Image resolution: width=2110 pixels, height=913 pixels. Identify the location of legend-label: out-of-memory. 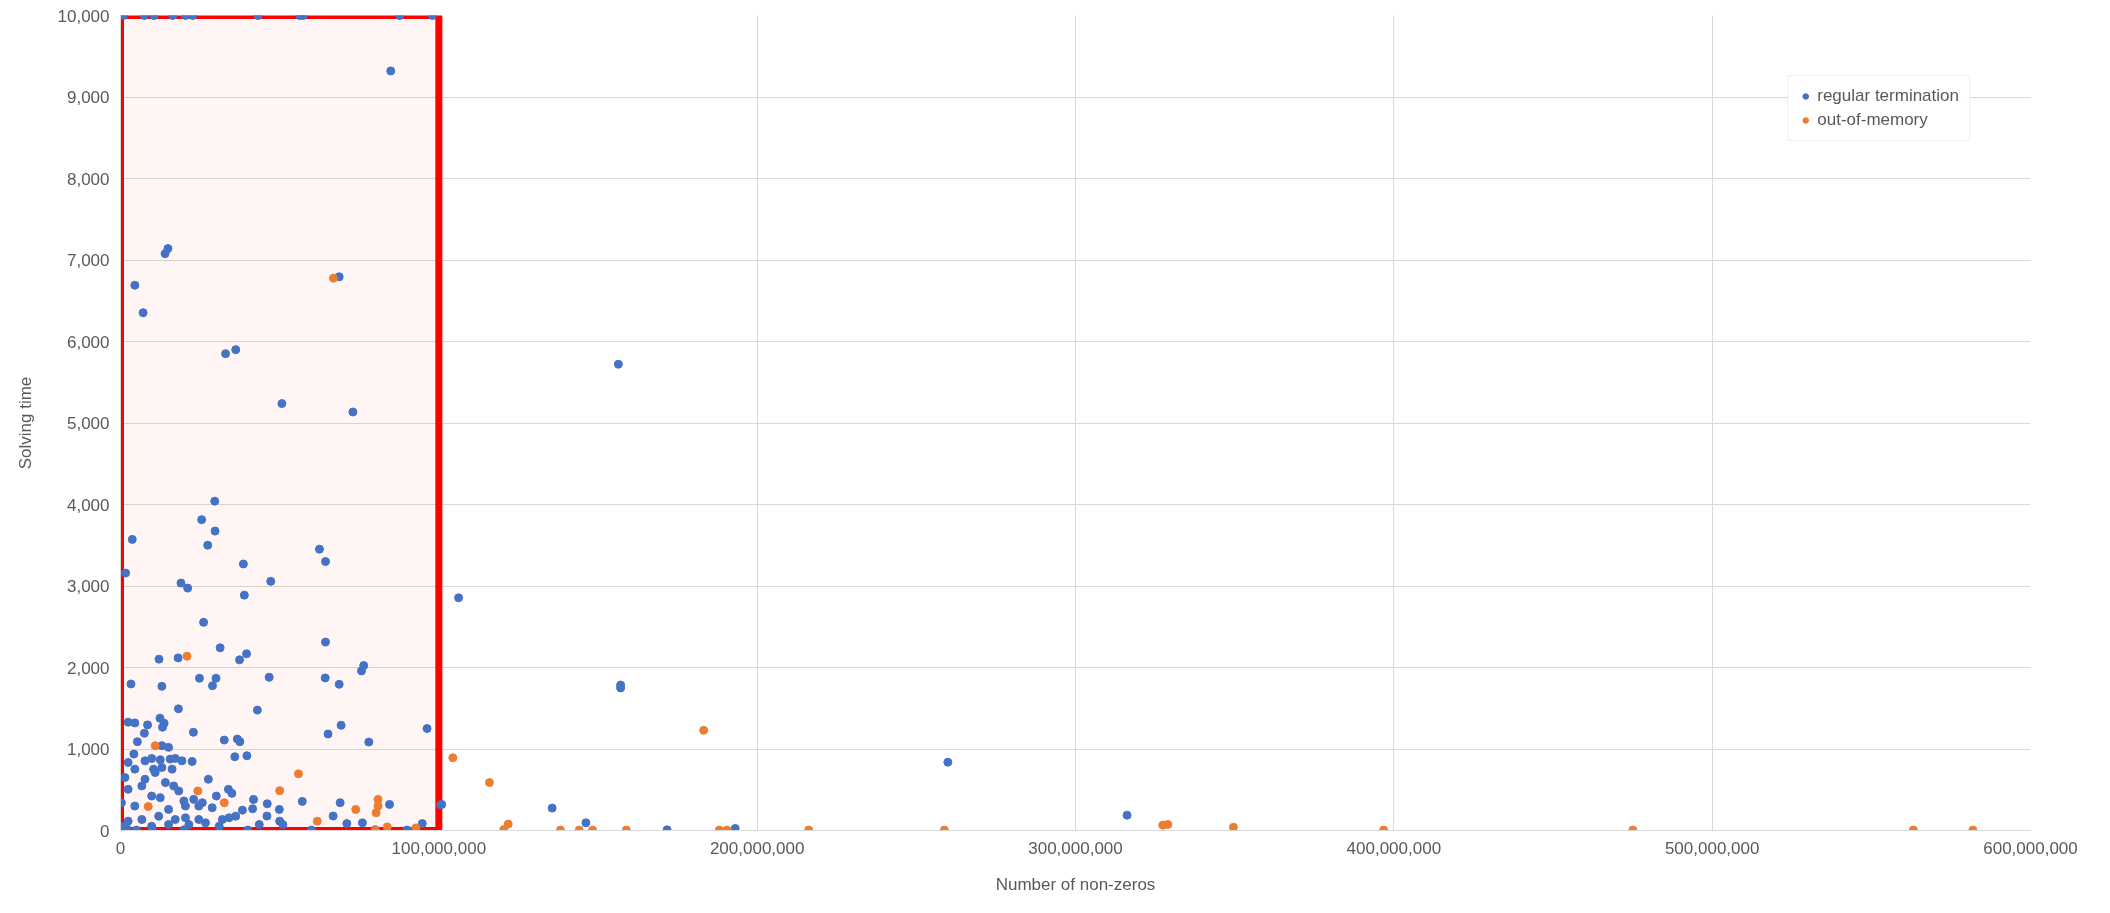
(1872, 120).